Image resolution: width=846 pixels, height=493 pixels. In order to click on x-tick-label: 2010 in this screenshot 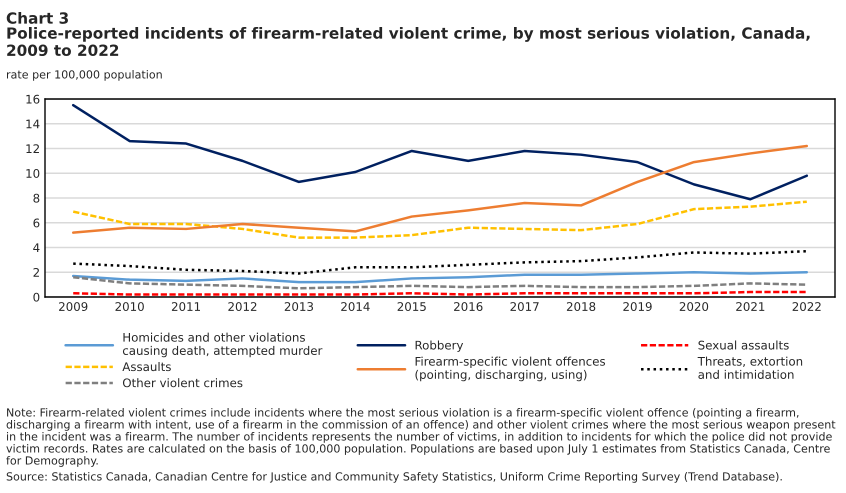, I will do `click(129, 306)`.